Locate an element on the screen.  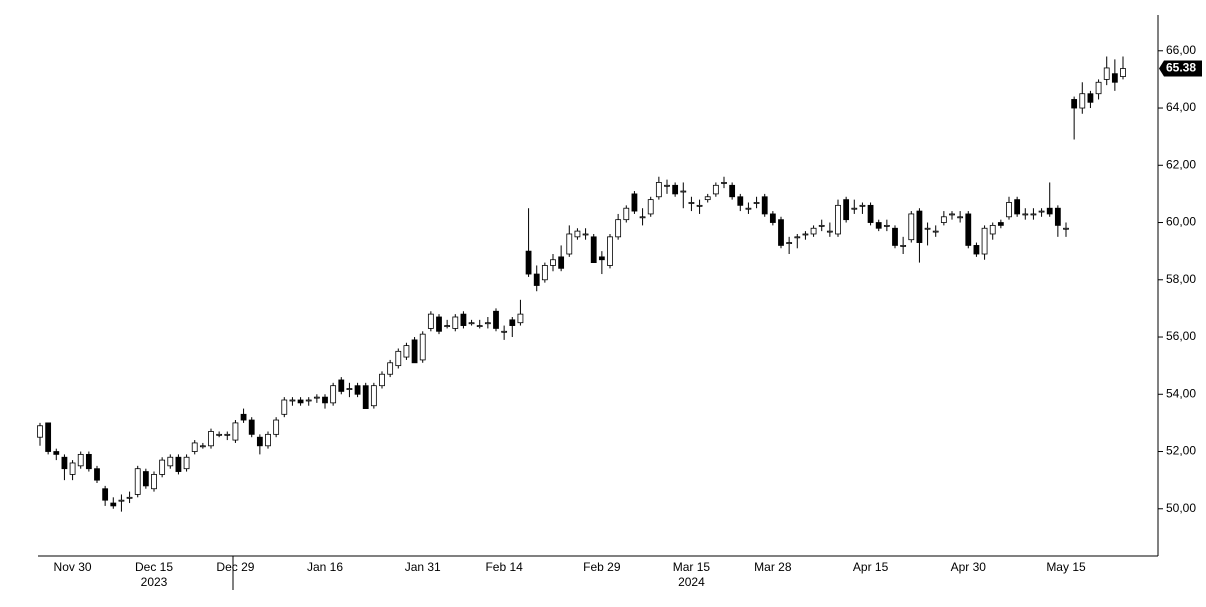
x-tick-label: Apr 30 is located at coordinates (969, 567).